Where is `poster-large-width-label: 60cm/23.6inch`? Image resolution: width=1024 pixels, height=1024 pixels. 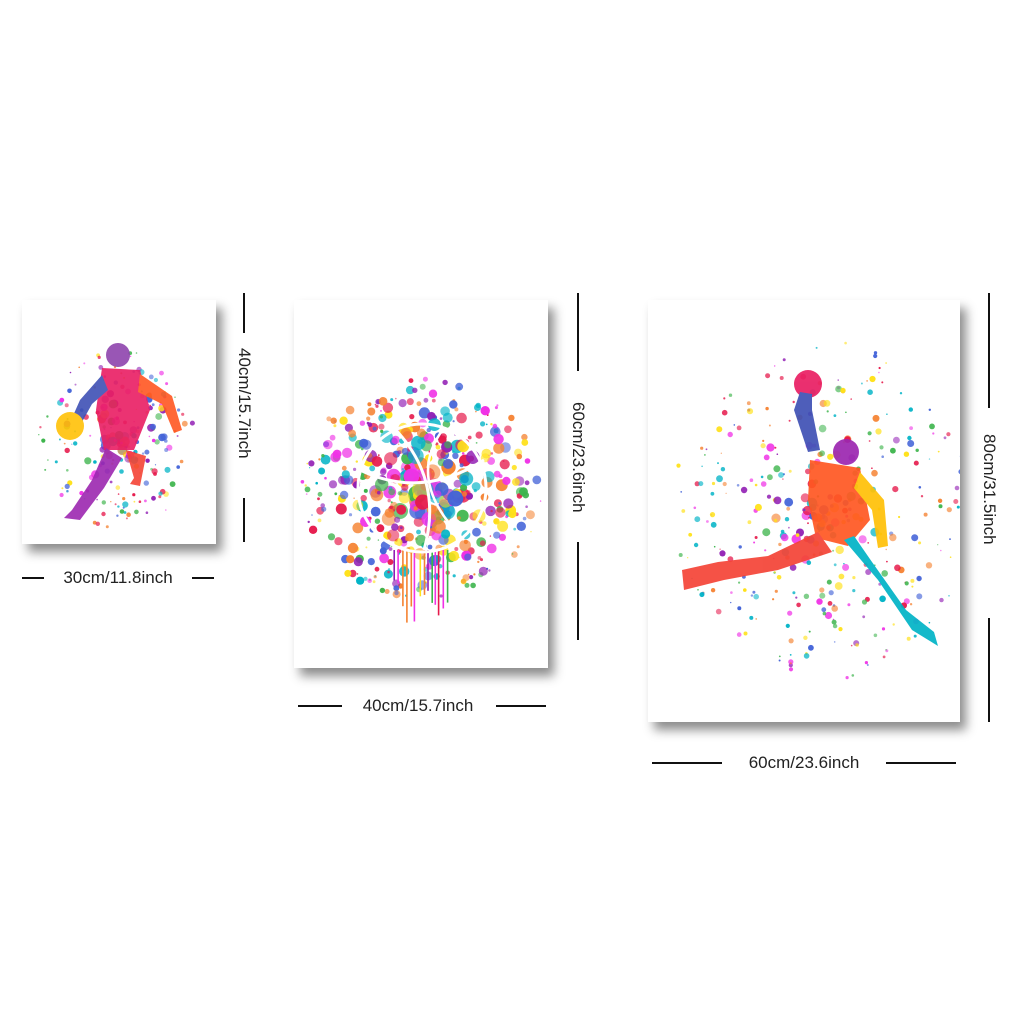
poster-large-width-label: 60cm/23.6inch is located at coordinates (804, 762).